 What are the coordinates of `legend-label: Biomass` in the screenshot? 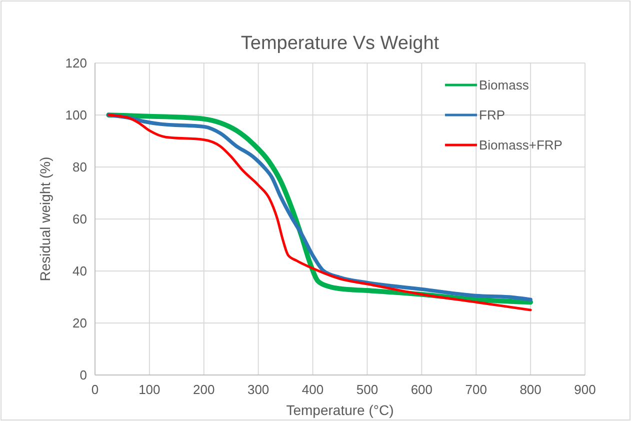 It's located at (504, 85).